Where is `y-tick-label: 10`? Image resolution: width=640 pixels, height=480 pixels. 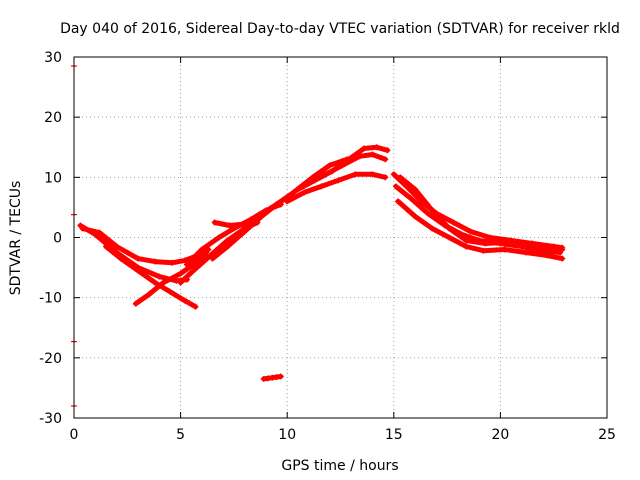
y-tick-label: 10 is located at coordinates (53, 178).